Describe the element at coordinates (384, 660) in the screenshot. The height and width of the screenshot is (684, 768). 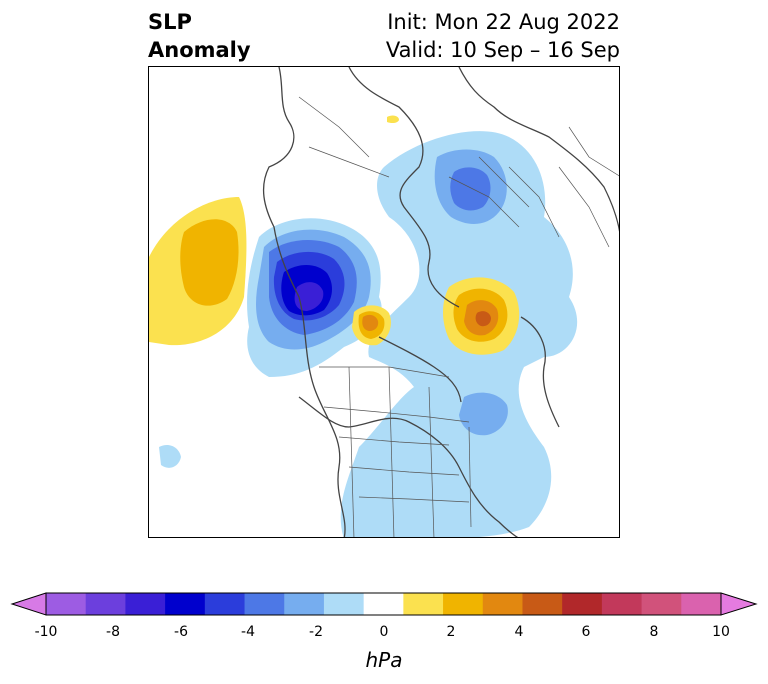
I see `colorbar-unit: hPa` at that location.